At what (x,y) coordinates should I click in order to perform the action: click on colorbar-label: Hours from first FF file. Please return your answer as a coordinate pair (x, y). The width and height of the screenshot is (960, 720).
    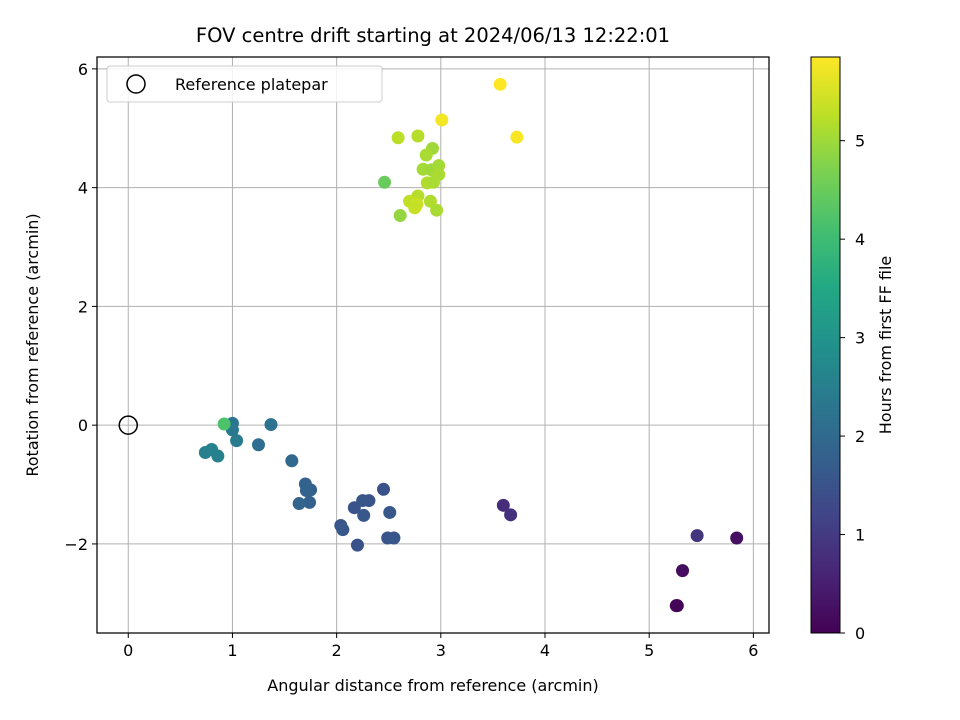
    Looking at the image, I should click on (885, 345).